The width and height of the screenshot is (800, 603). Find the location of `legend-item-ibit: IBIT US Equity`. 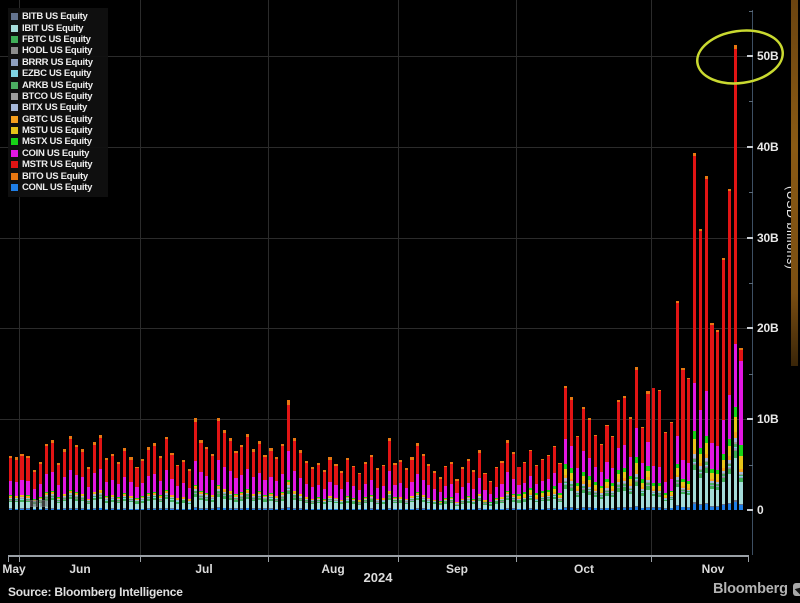

legend-item-ibit: IBIT US Equity is located at coordinates (57, 28).